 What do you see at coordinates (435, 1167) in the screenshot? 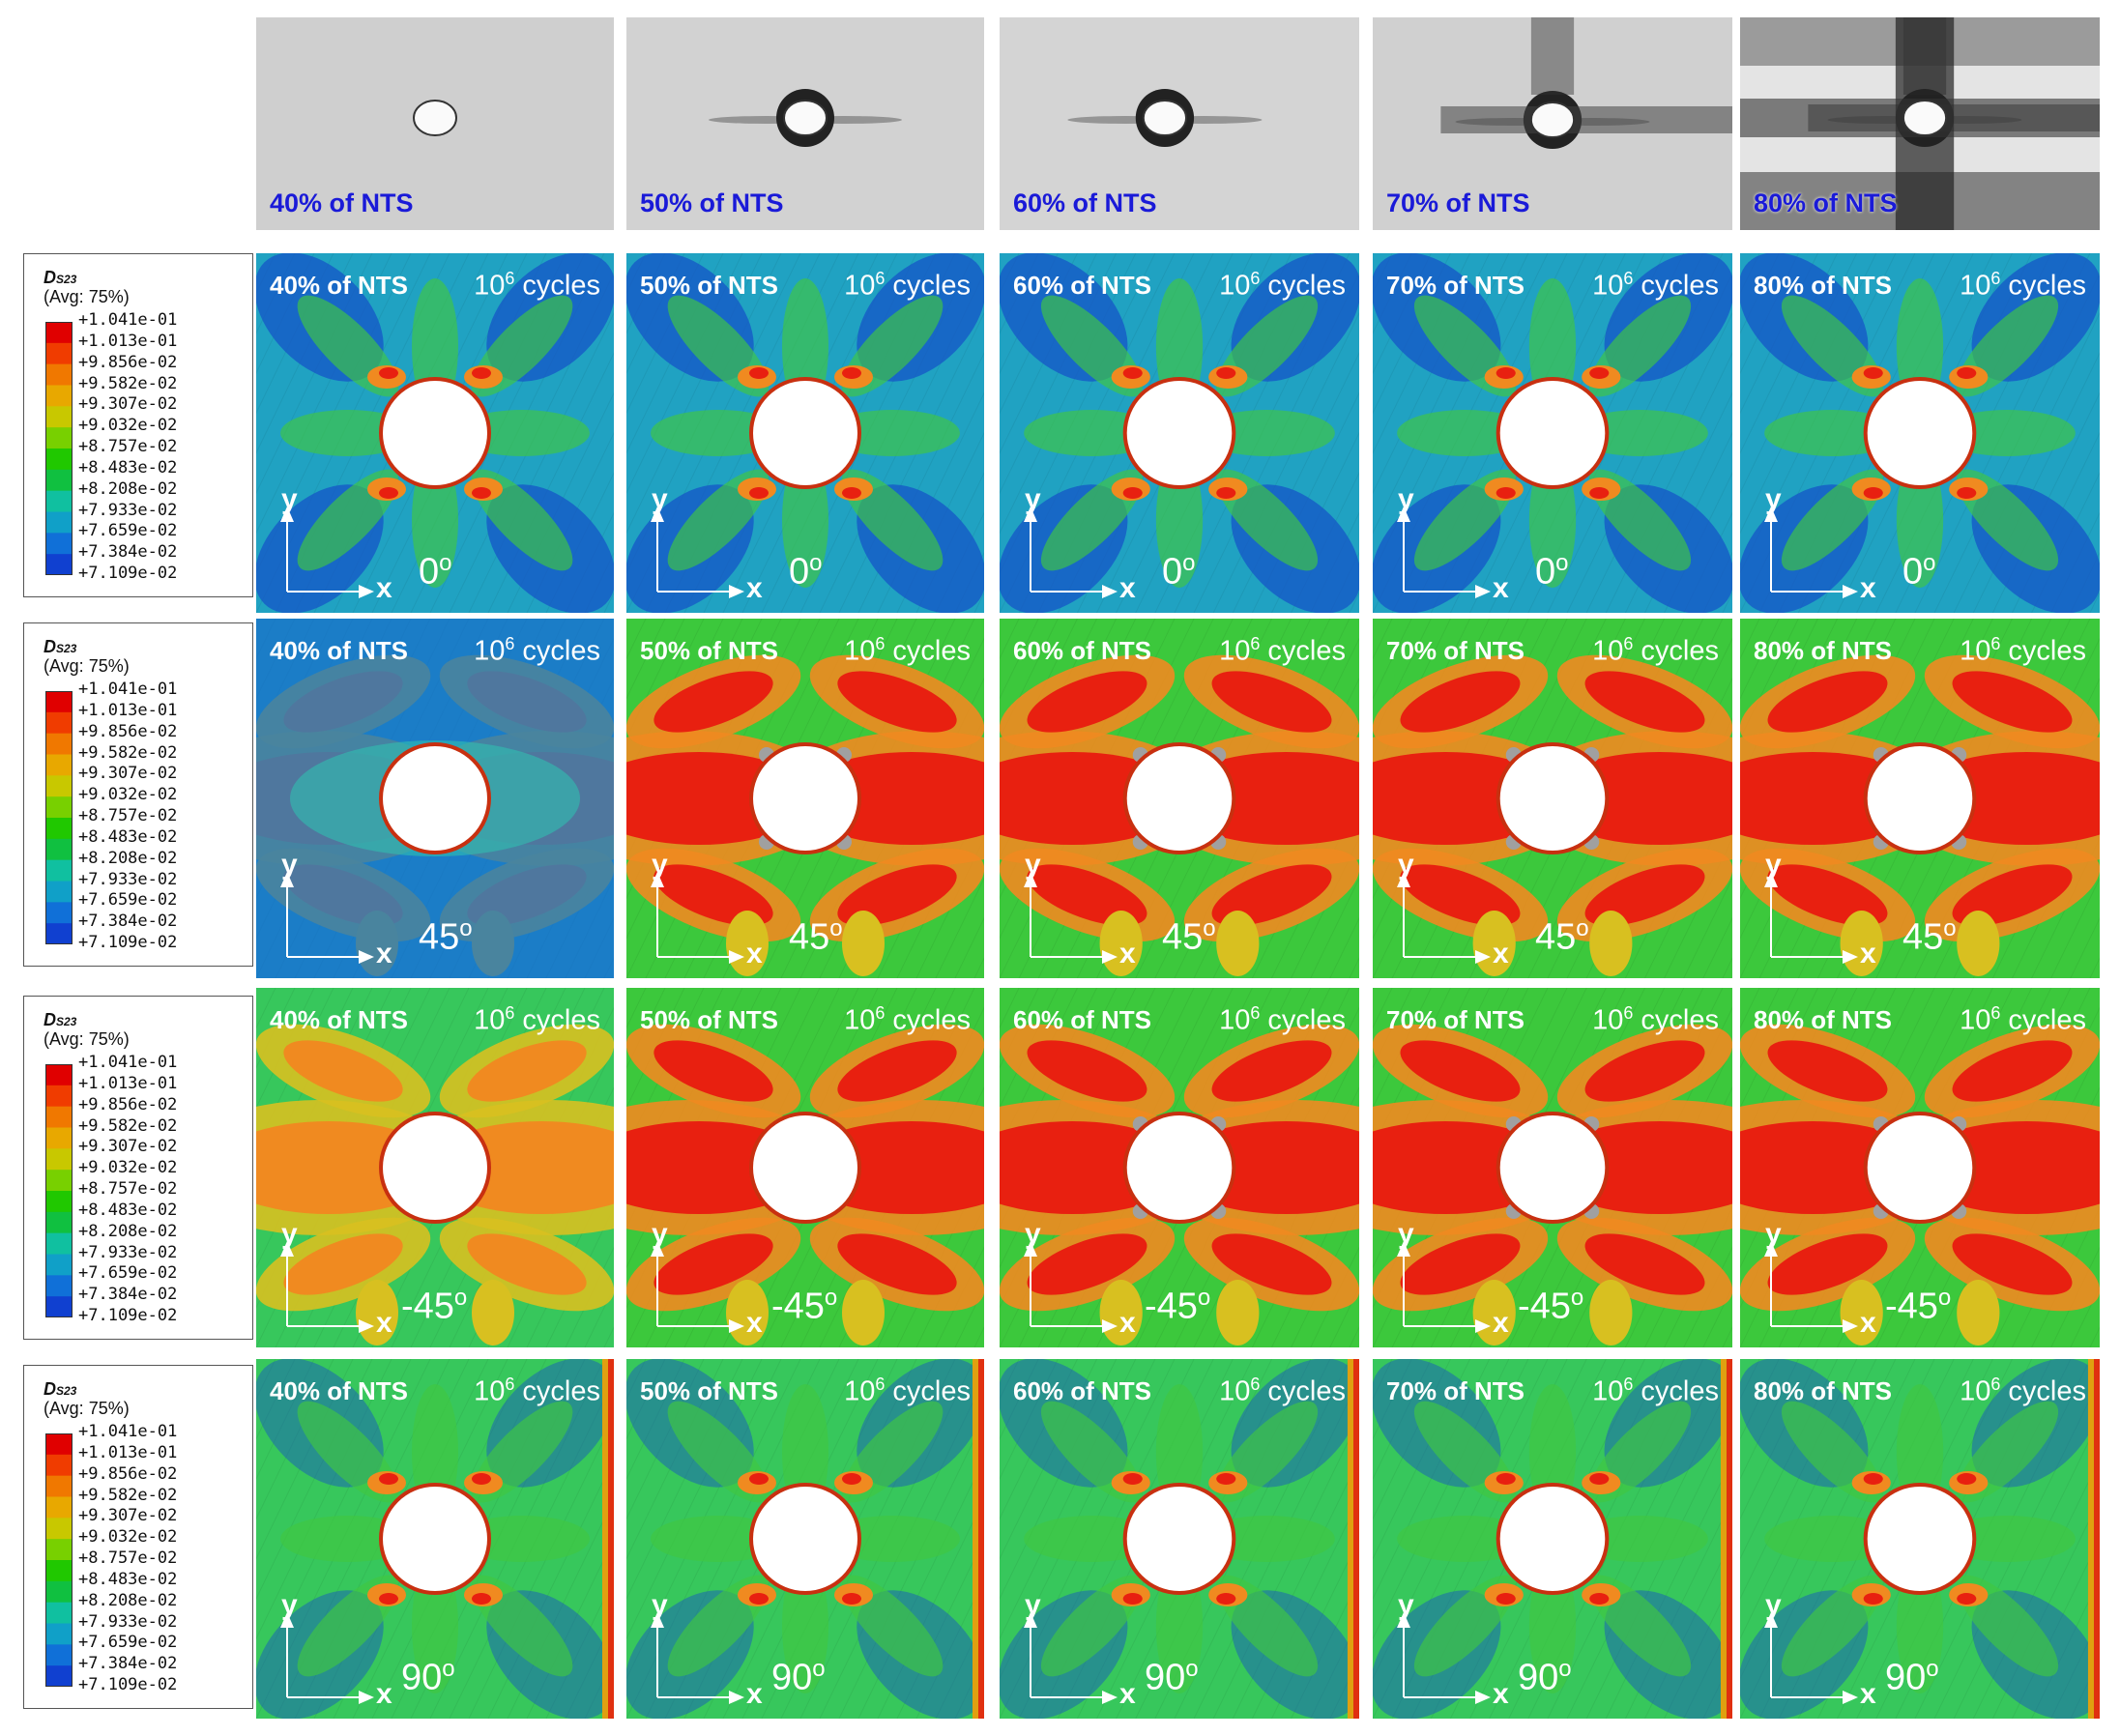
I see `contour-panel: 40% of NTS 106 cycles y x -45o` at bounding box center [435, 1167].